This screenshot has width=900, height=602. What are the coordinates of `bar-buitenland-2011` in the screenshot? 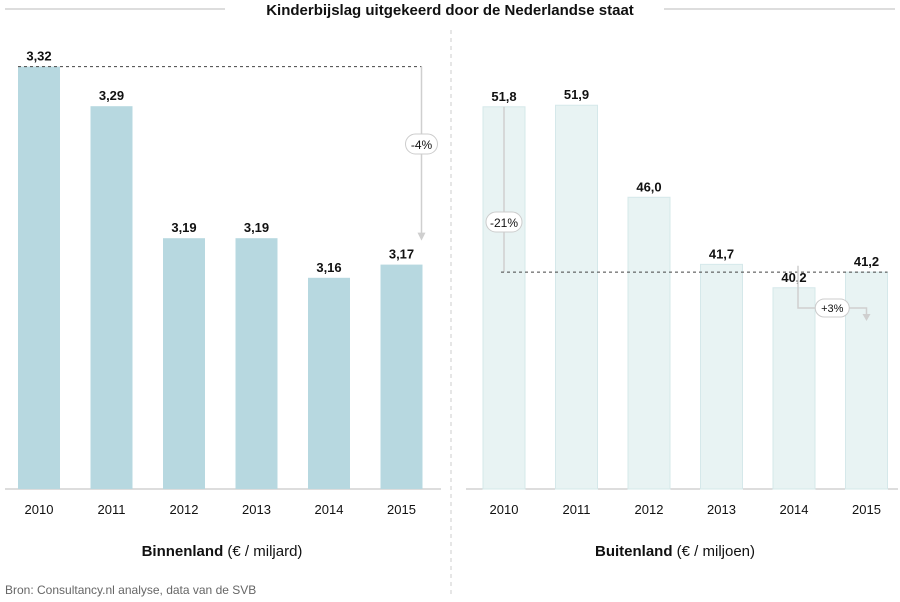 It's located at (576, 297).